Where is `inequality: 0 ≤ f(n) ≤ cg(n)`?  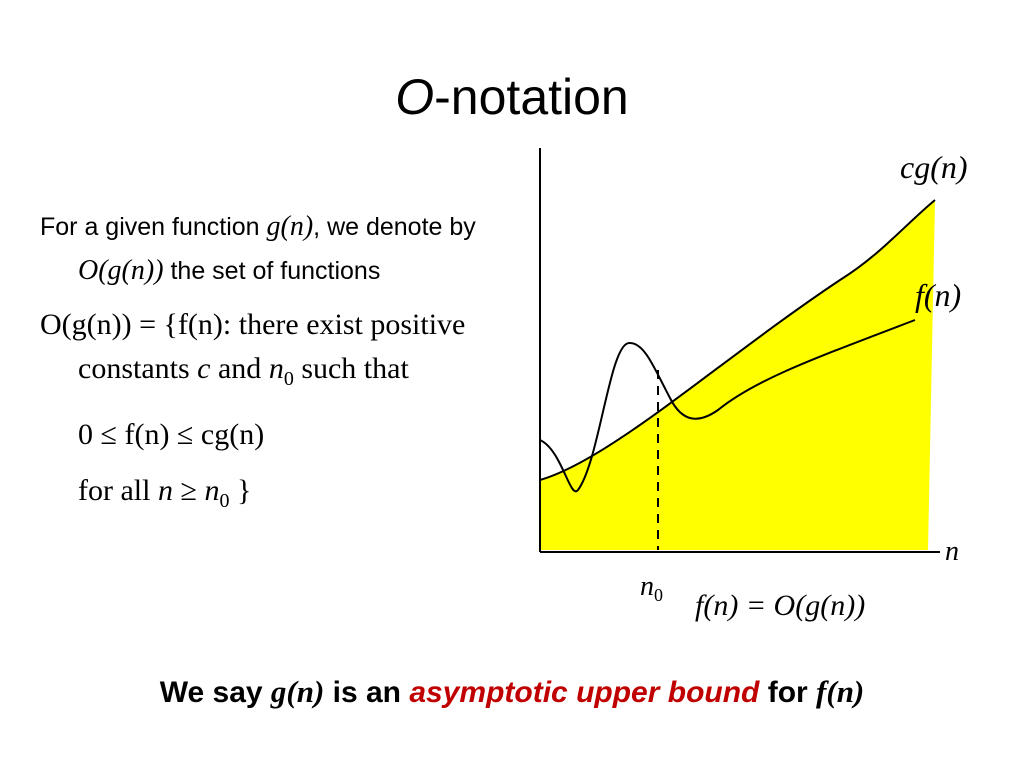 inequality: 0 ≤ f(n) ≤ cg(n) is located at coordinates (270, 435).